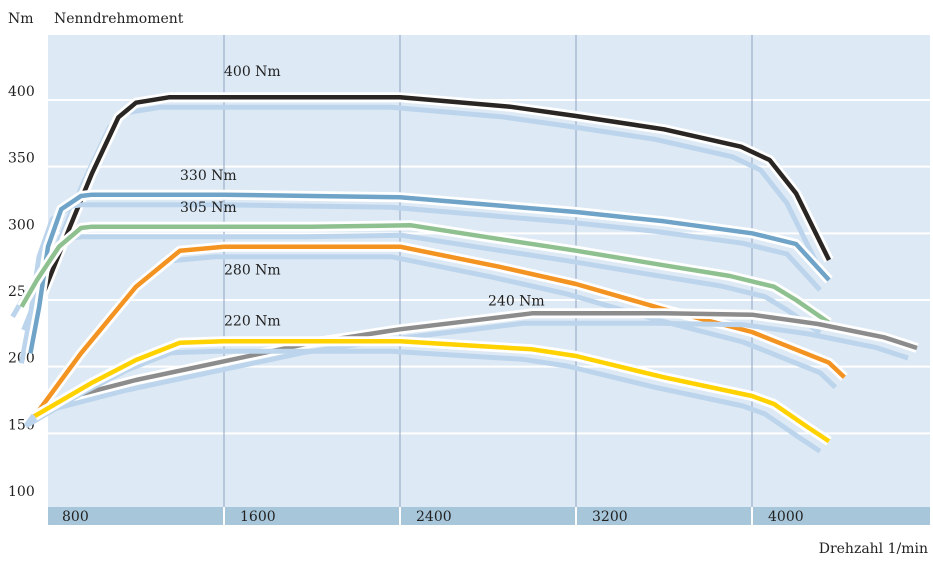 The image size is (933, 562). What do you see at coordinates (21, 19) in the screenshot?
I see `y-axis-label: Nm` at bounding box center [21, 19].